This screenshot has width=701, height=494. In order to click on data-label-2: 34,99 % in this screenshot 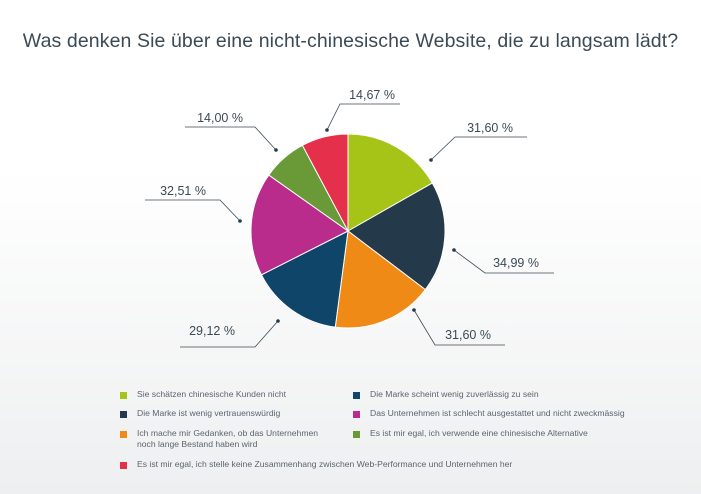, I will do `click(516, 263)`.